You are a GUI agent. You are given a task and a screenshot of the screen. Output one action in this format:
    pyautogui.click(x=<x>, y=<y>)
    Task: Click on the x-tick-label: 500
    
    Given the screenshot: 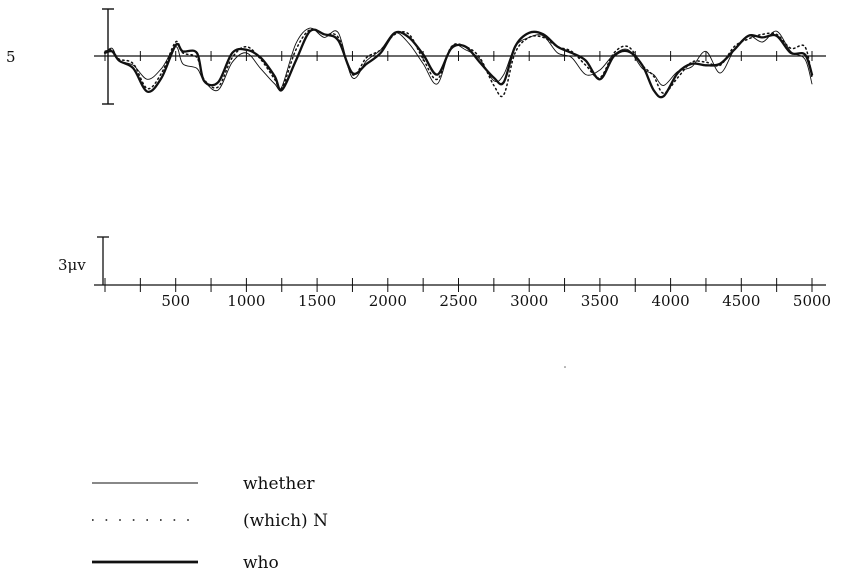 What is the action you would take?
    pyautogui.click(x=175, y=301)
    